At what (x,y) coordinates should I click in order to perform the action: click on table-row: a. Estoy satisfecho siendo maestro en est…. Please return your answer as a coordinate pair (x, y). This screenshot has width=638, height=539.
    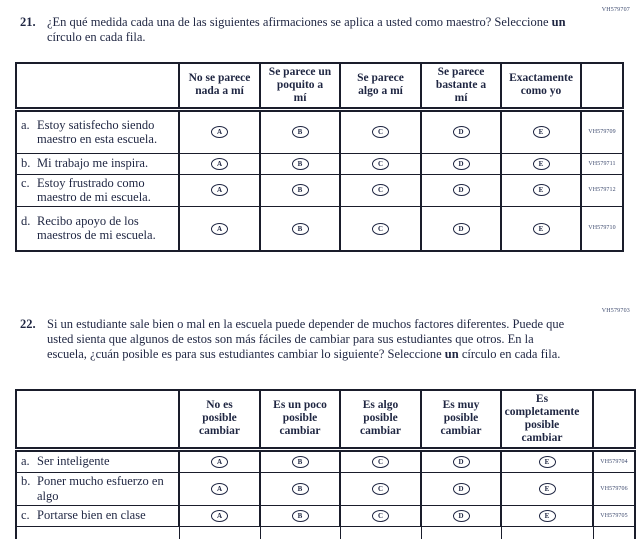
    Looking at the image, I should click on (319, 131).